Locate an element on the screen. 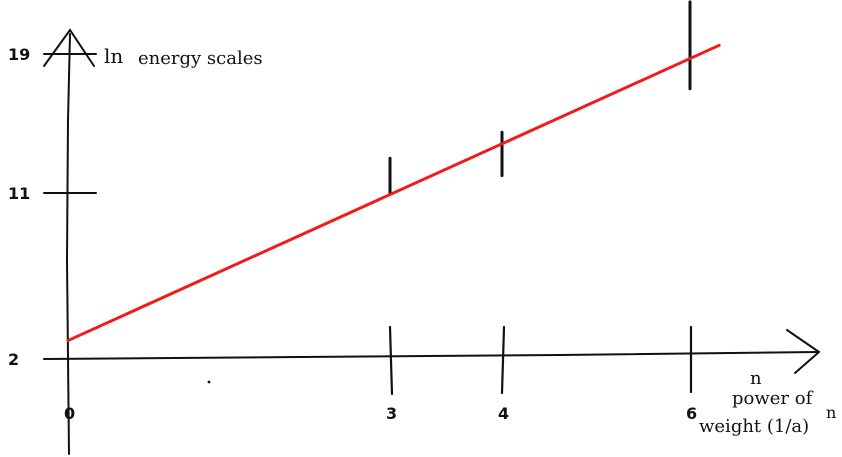  xlabel-line2-sup: n is located at coordinates (831, 412).